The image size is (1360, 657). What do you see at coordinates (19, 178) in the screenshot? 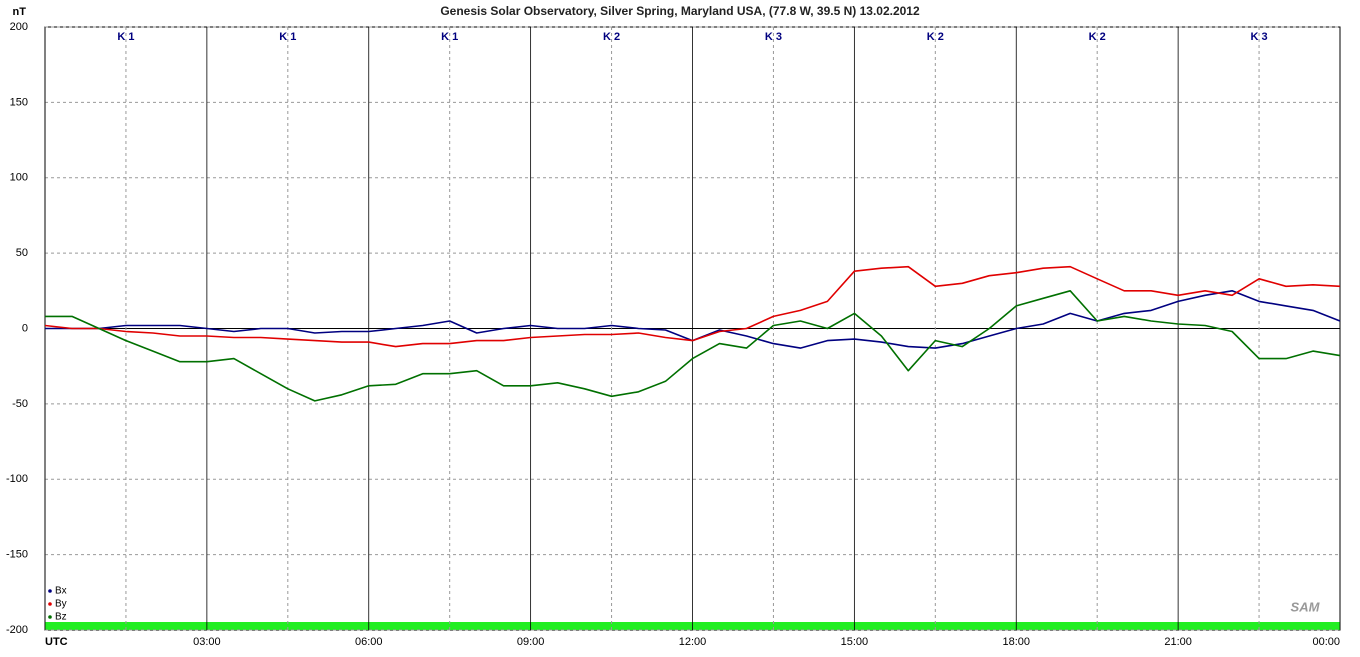
I see `y-tick-label: 100` at bounding box center [19, 178].